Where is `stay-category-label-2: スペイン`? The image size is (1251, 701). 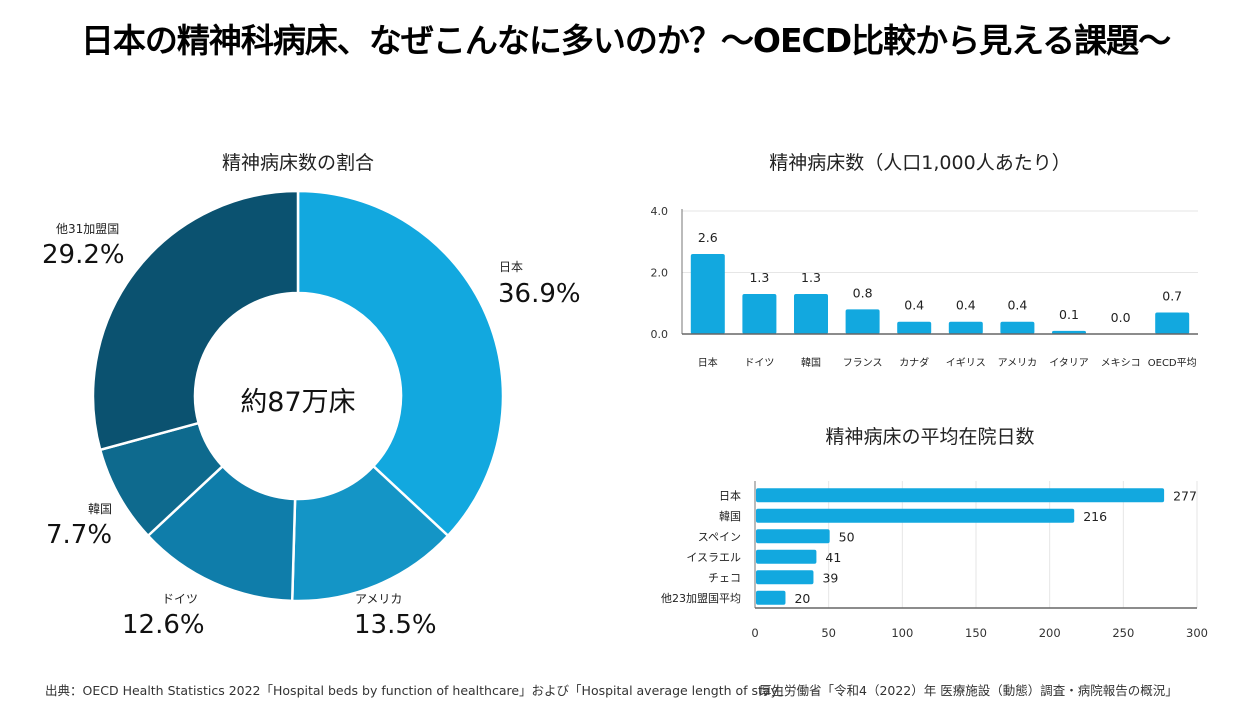 stay-category-label-2: スペイン is located at coordinates (719, 536).